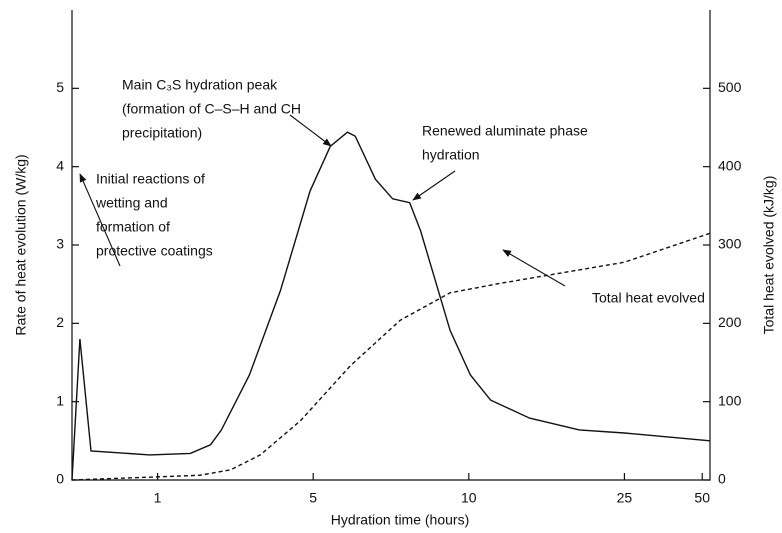 The width and height of the screenshot is (782, 533). What do you see at coordinates (451, 155) in the screenshot?
I see `annotation: hydration` at bounding box center [451, 155].